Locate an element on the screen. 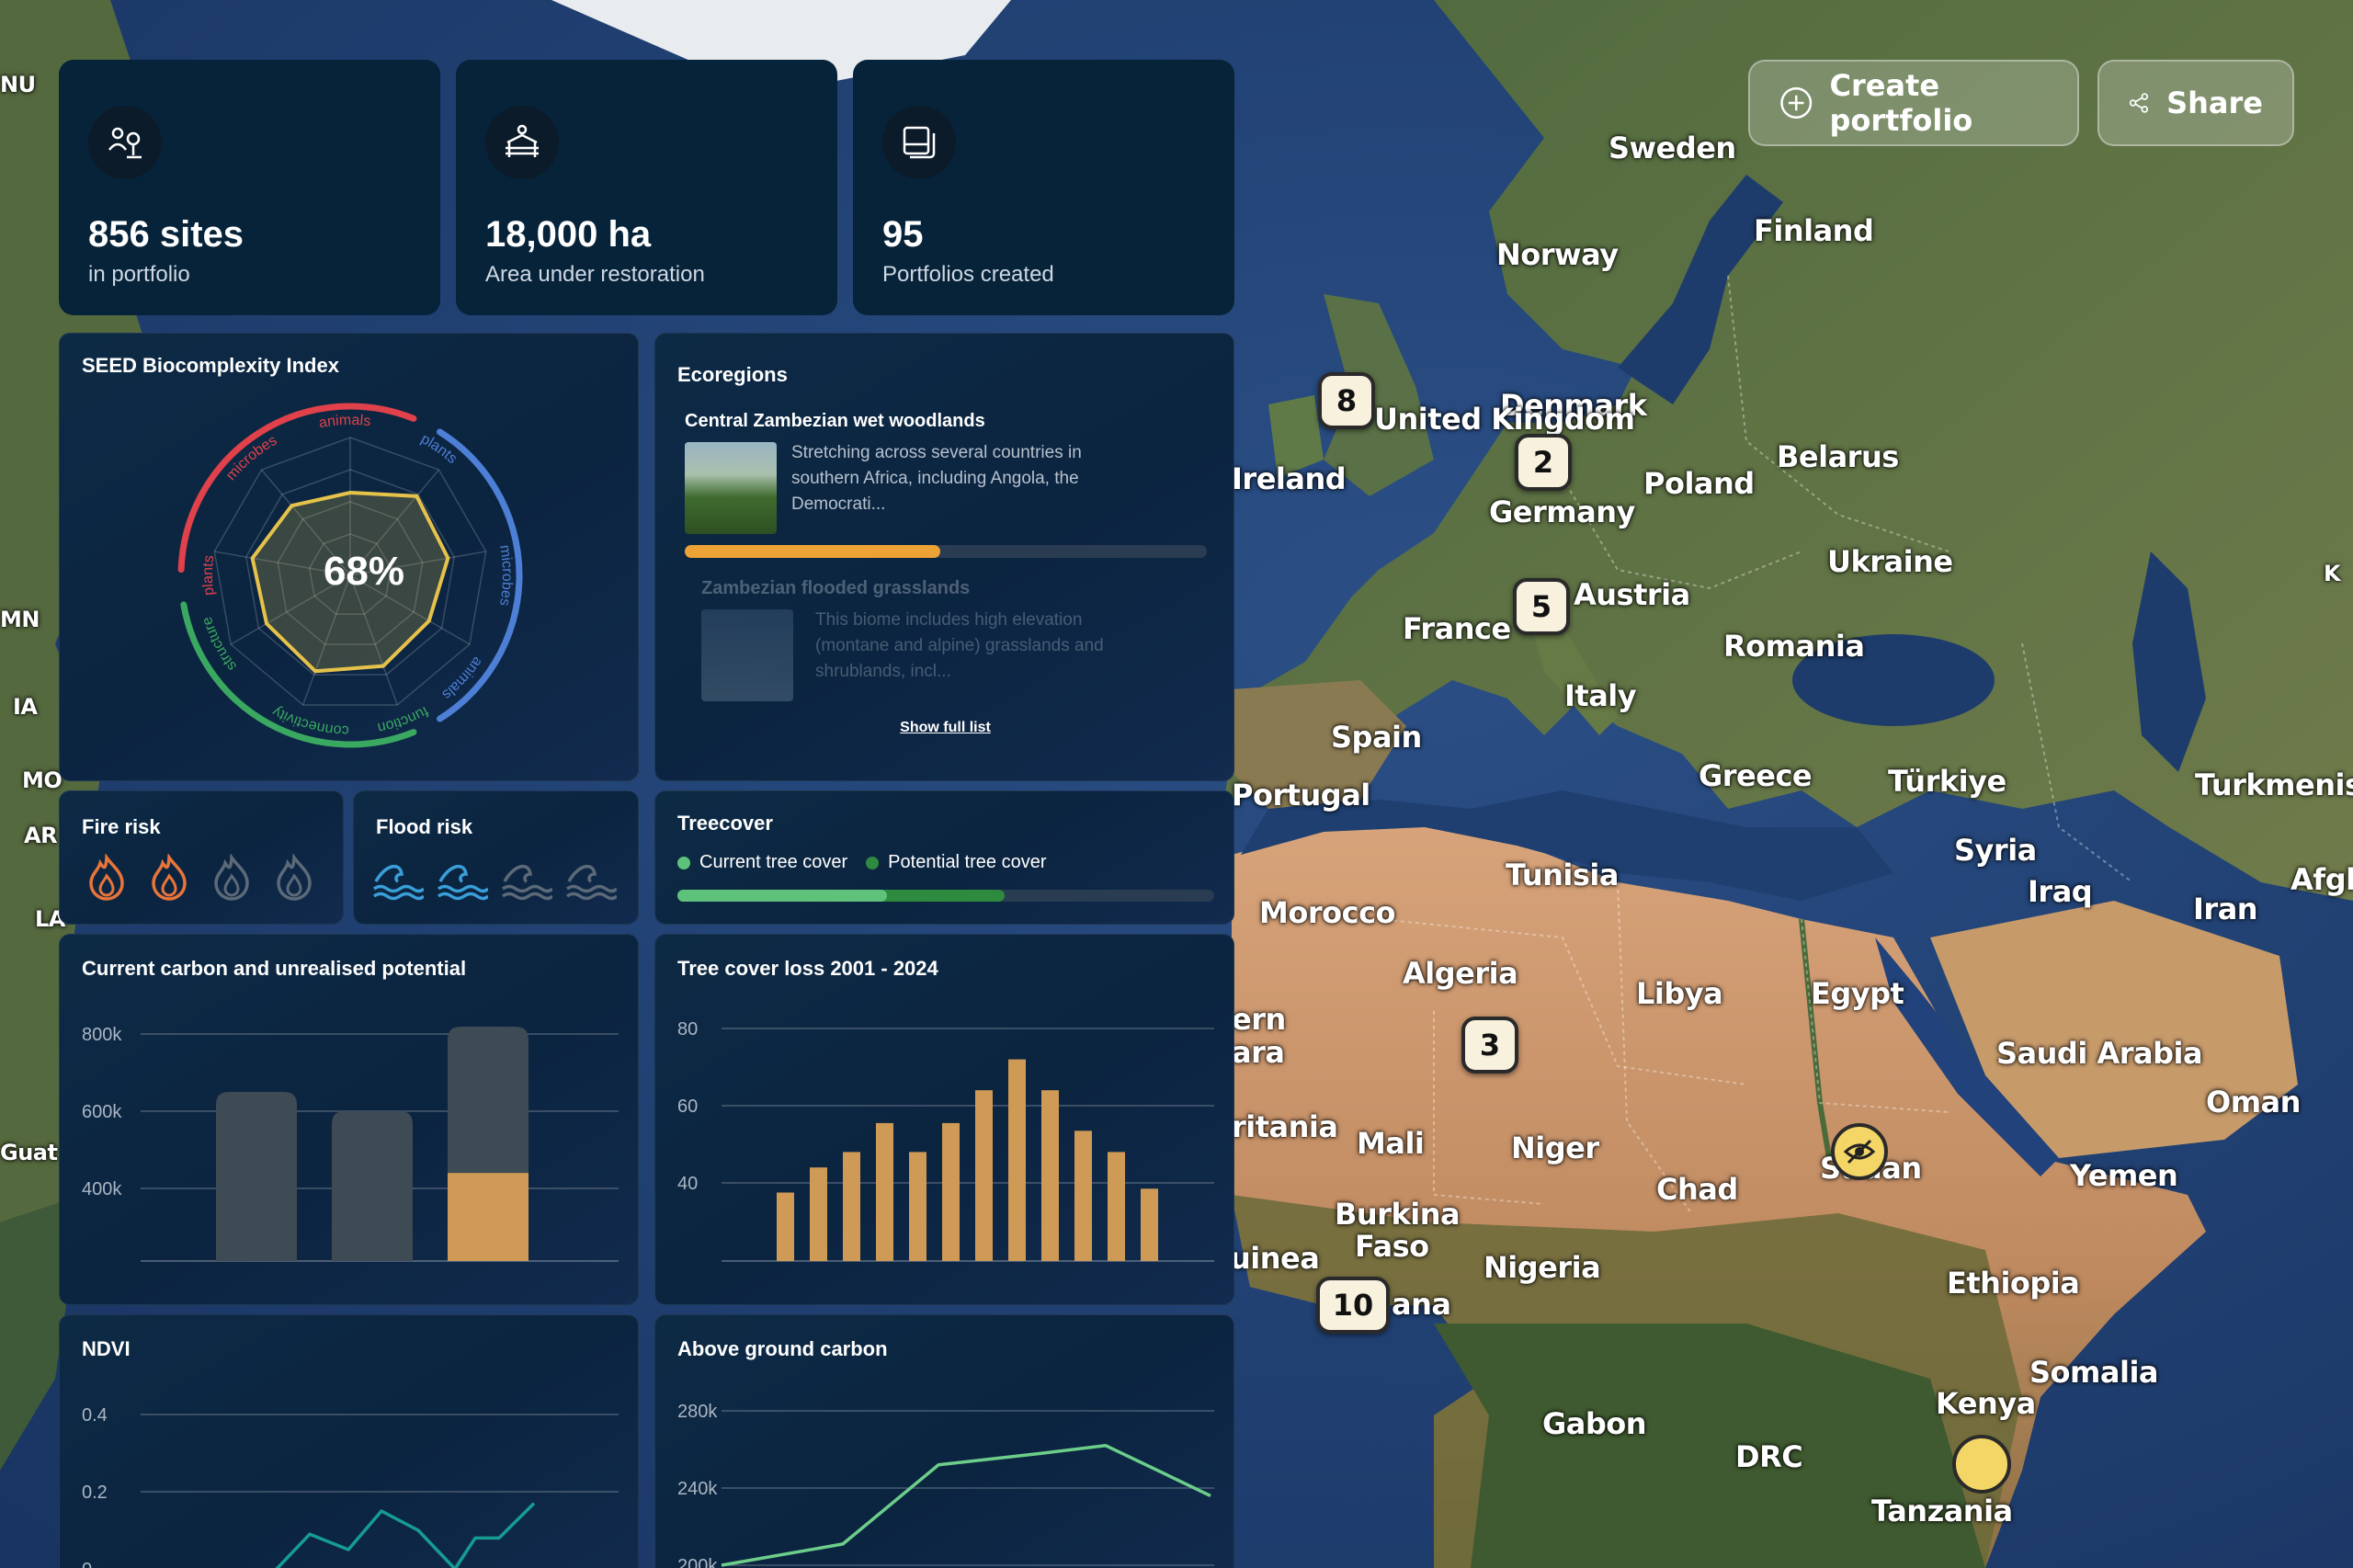 The image size is (2353, 1568). edge-label: K is located at coordinates (2332, 573).